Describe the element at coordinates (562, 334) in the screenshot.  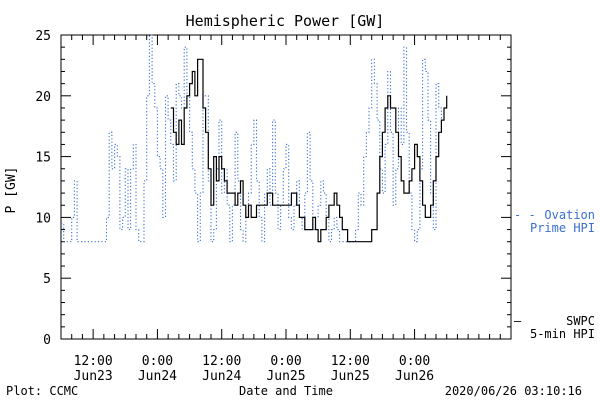
I see `legend-label-swpc-line2: 5-min HPI` at that location.